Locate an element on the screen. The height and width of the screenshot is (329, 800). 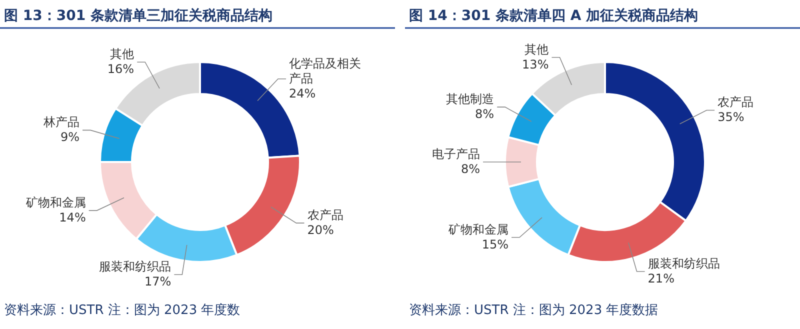
data-label: 14% is located at coordinates (72, 217).